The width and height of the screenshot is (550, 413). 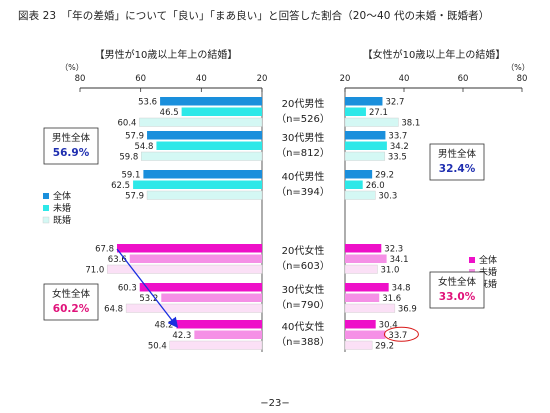 I want to click on male-left-total-box, so click(x=71, y=146).